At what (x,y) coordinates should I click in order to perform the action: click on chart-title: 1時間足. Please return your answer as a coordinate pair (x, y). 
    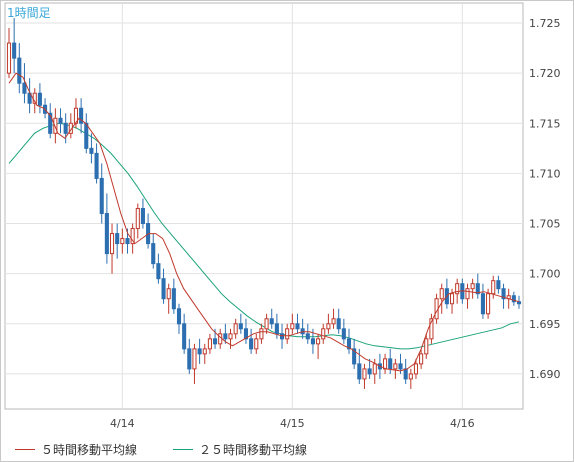
    Looking at the image, I should click on (29, 13).